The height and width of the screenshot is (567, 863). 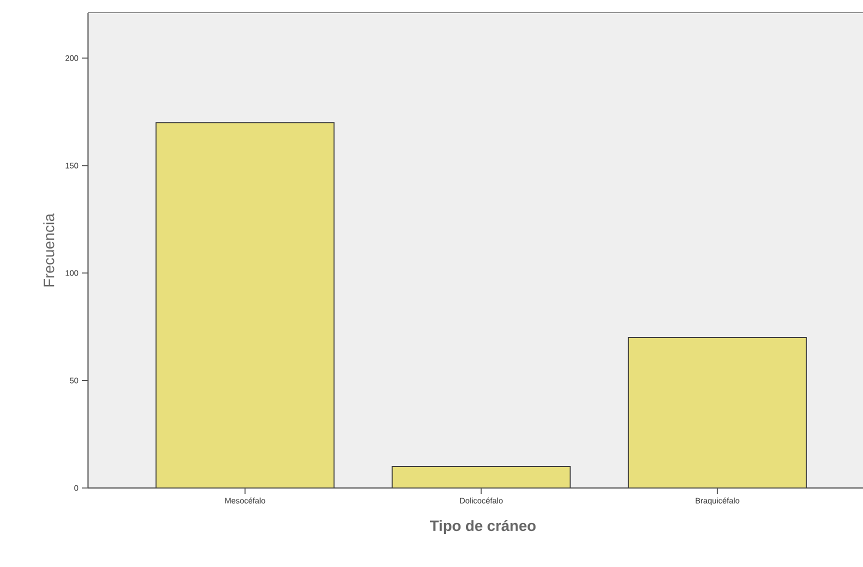 I want to click on x-tick-label: Dolicocéfalo, so click(x=481, y=501).